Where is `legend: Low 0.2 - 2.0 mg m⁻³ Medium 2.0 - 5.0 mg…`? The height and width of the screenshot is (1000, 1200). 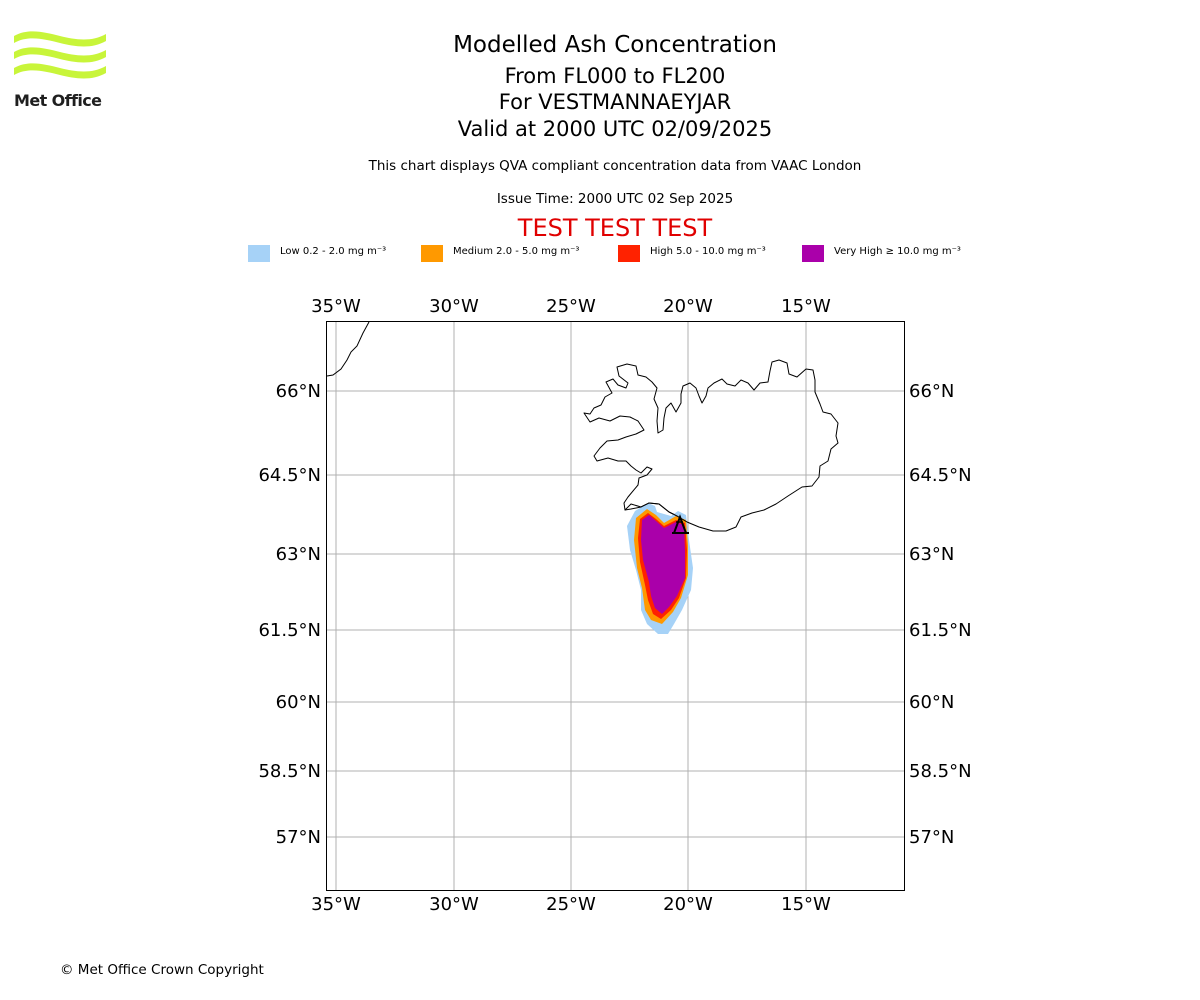 legend: Low 0.2 - 2.0 mg m⁻³ Medium 2.0 - 5.0 mg… is located at coordinates (600, 254).